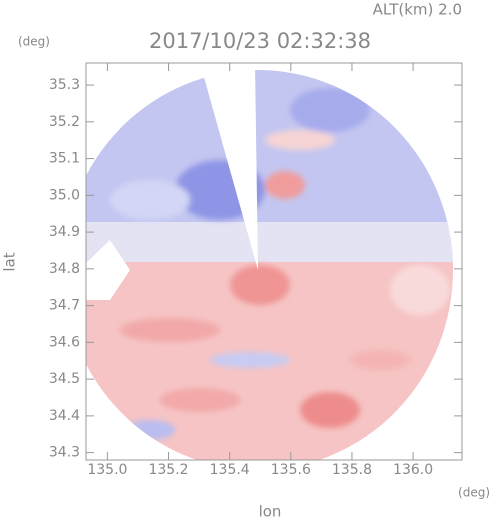 This screenshot has width=491, height=525. I want to click on x-tick-label: 135.6, so click(291, 470).